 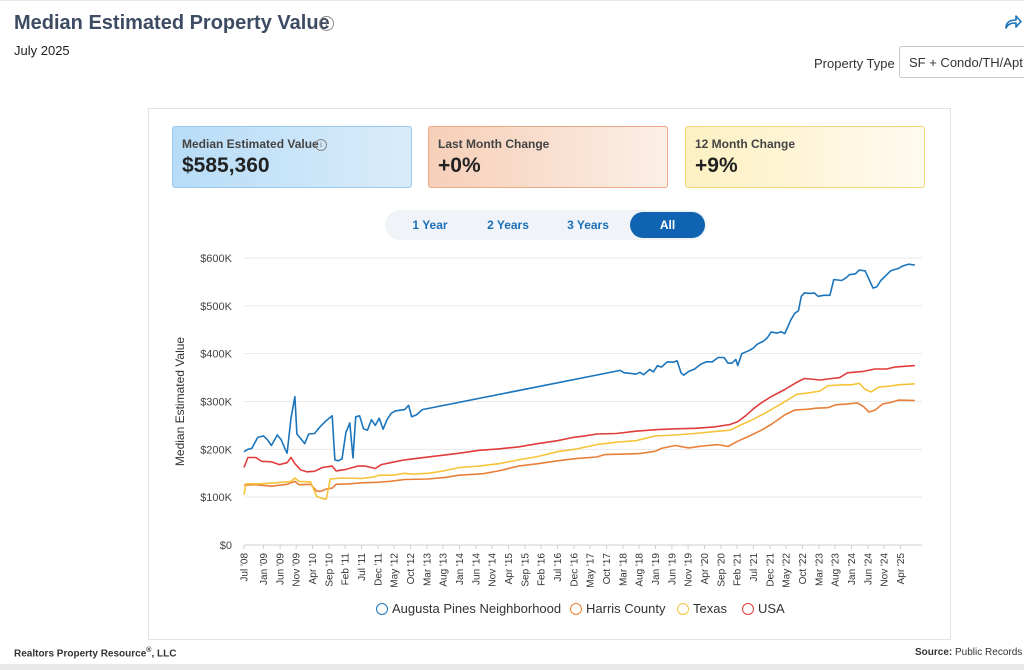 What do you see at coordinates (542, 569) in the screenshot?
I see `x-tick-label: Feb '16` at bounding box center [542, 569].